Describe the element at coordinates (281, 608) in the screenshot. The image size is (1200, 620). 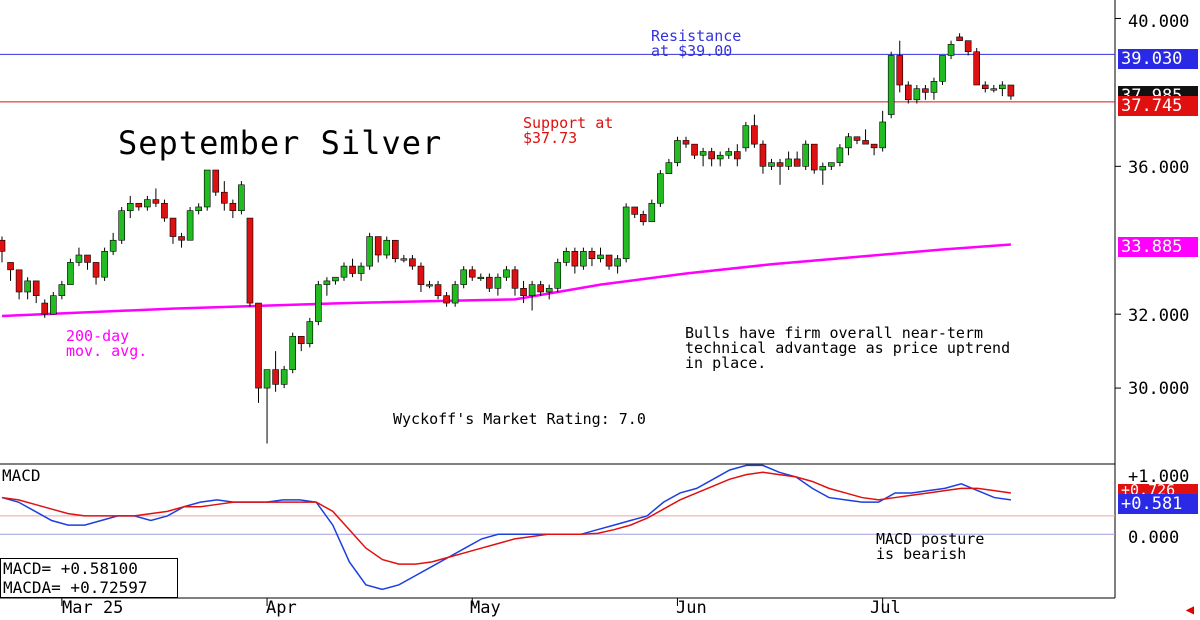
I see `x-tick-label: Apr` at that location.